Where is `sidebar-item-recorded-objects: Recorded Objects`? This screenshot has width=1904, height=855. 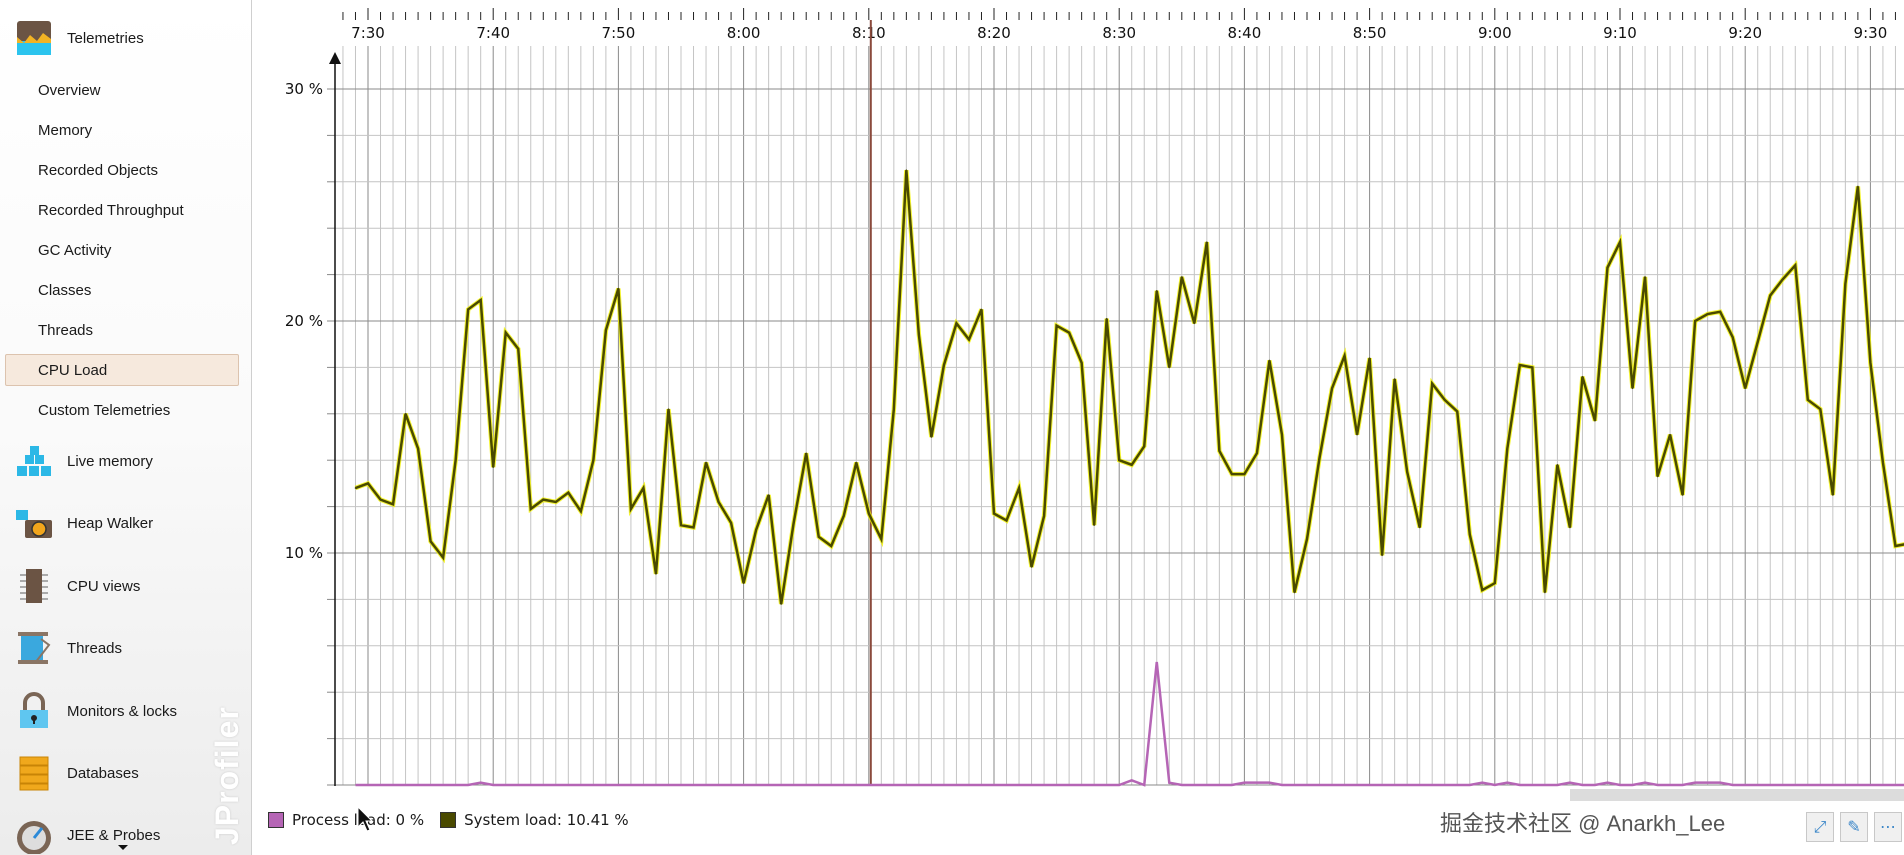 sidebar-item-recorded-objects: Recorded Objects is located at coordinates (122, 170).